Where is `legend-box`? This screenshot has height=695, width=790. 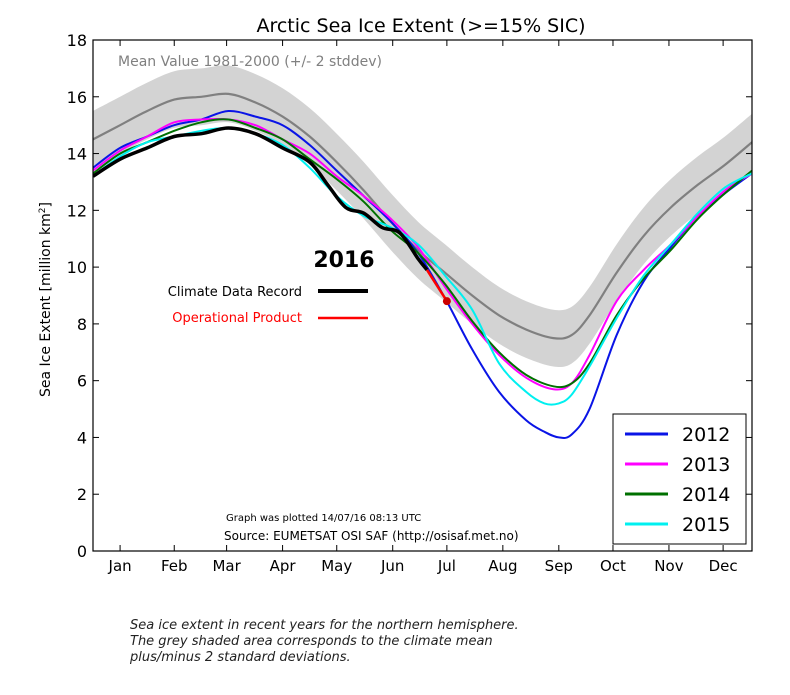
legend-box is located at coordinates (679, 479).